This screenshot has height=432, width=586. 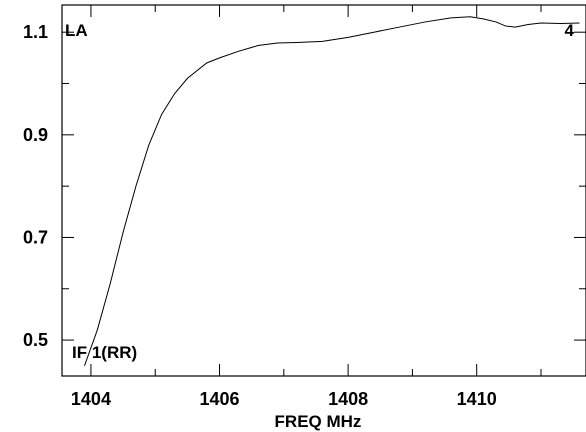 I want to click on y-tick-label: 0.9, so click(x=35, y=135).